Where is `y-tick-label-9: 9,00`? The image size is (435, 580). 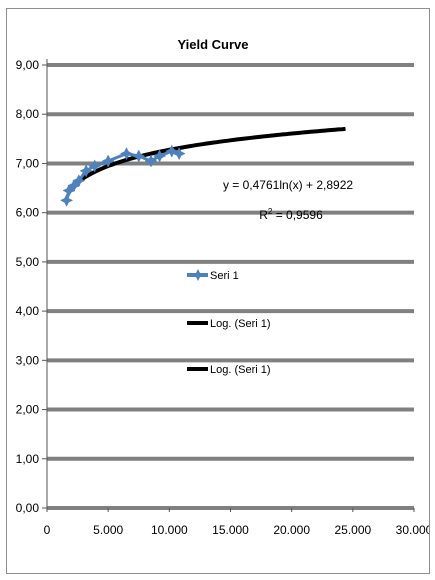 y-tick-label-9: 9,00 is located at coordinates (28, 65).